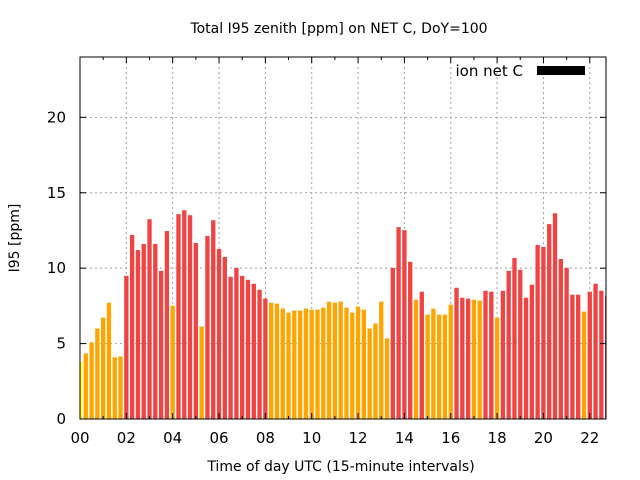 Image resolution: width=640 pixels, height=480 pixels. What do you see at coordinates (358, 438) in the screenshot?
I see `x-tick-label: 12` at bounding box center [358, 438].